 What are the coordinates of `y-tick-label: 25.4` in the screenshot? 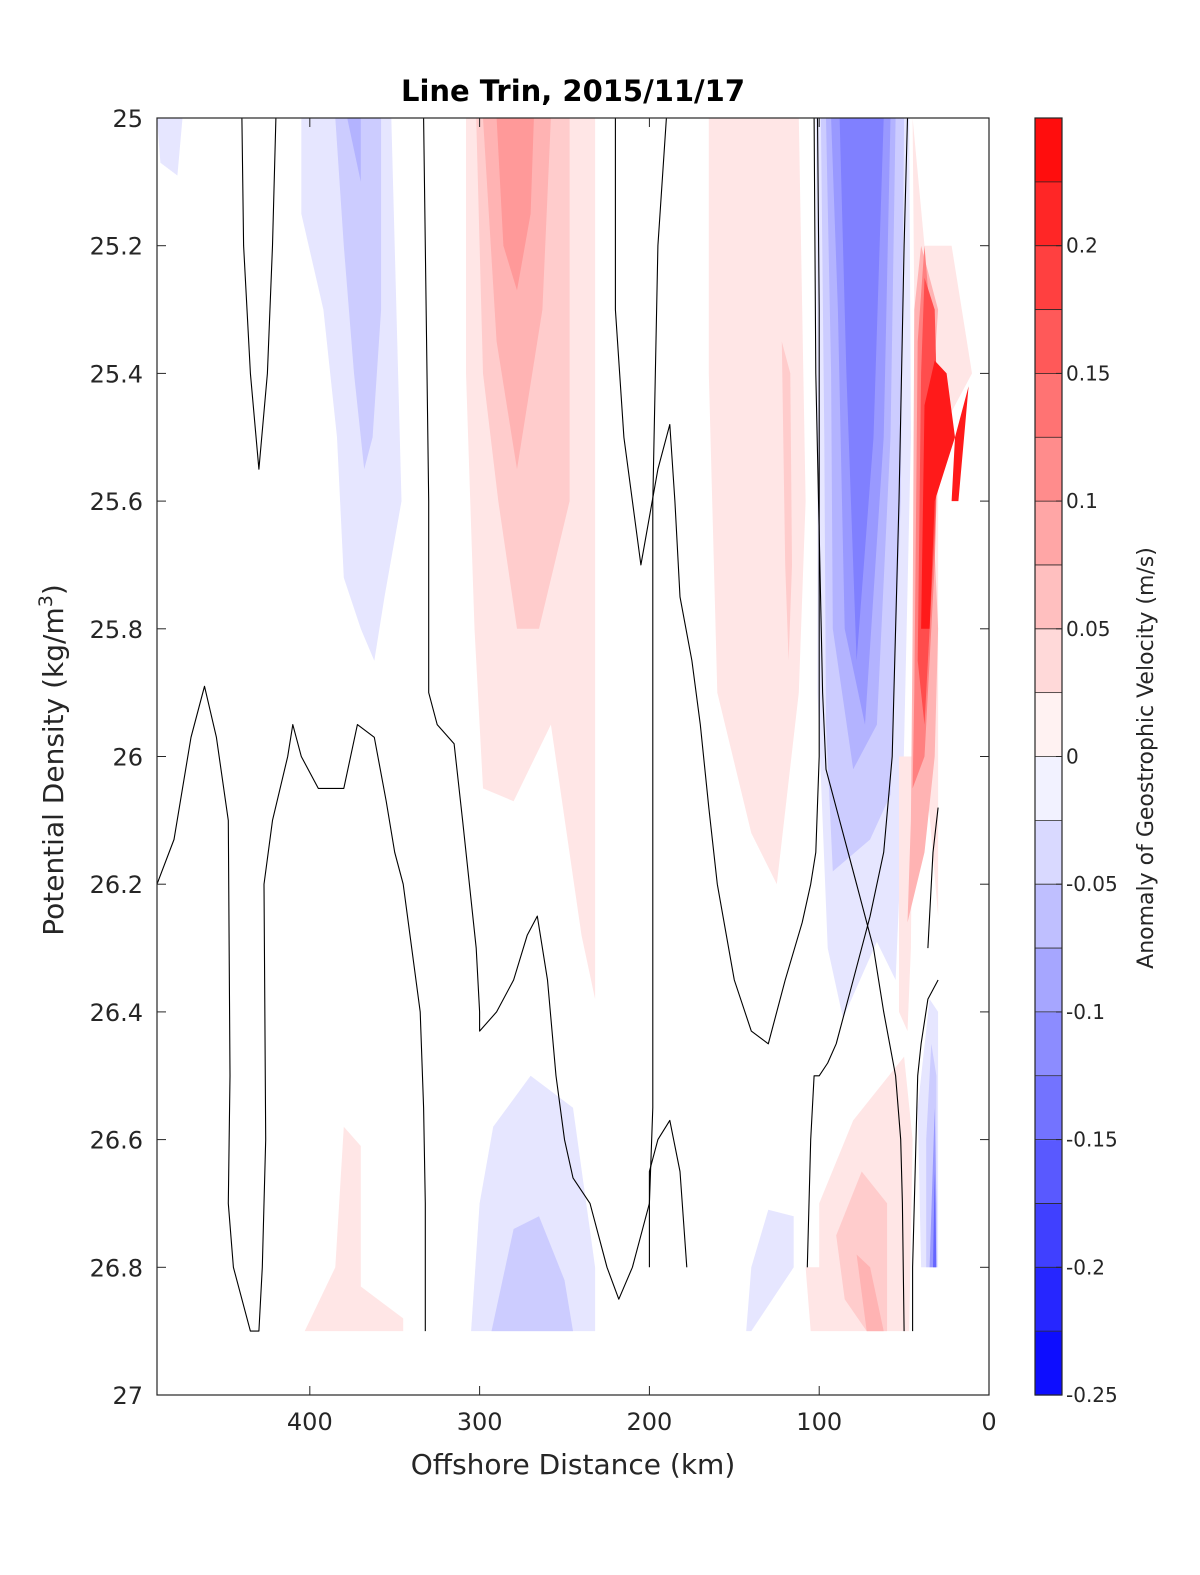 It's located at (116, 374).